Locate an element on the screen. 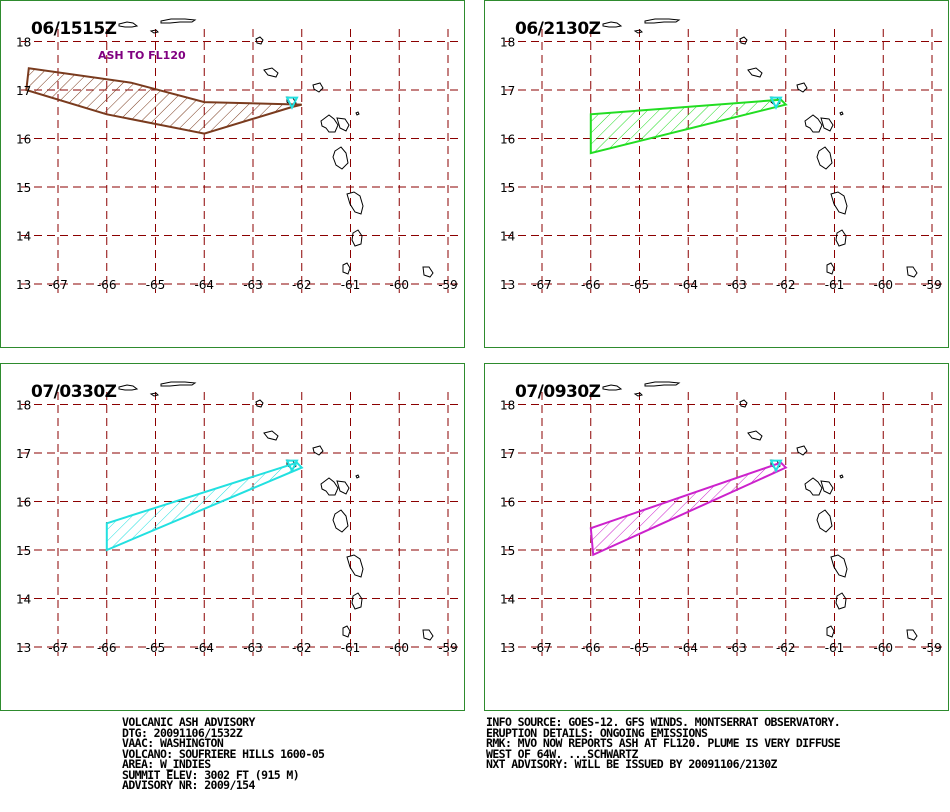  advisory-line: AREA: W_INDIES is located at coordinates (166, 764).